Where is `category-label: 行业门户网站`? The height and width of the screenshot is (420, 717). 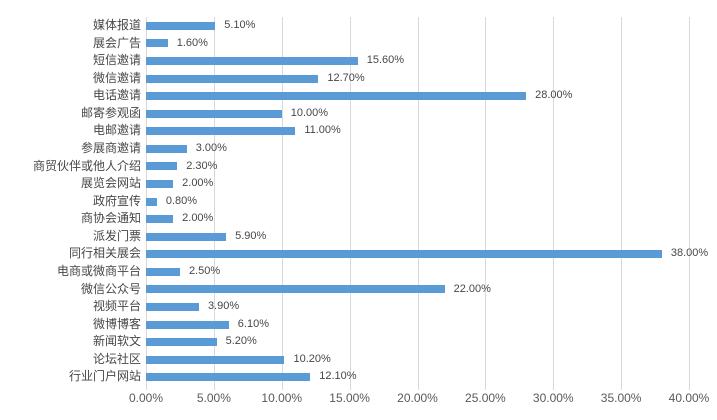
category-label: 行业门户网站 is located at coordinates (104, 376).